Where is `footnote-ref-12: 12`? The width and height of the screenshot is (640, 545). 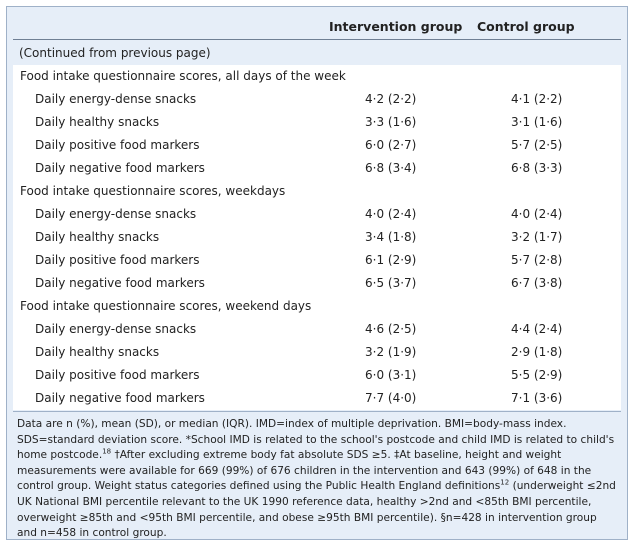 footnote-ref-12: 12 is located at coordinates (505, 482).